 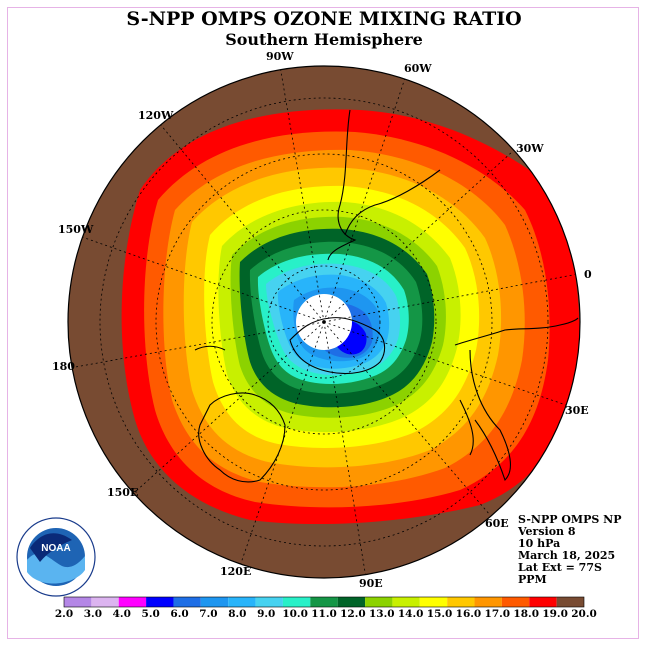 What do you see at coordinates (324, 19) in the screenshot?
I see `chart-title: S-NPP OMPS OZONE MIXING RATIO` at bounding box center [324, 19].